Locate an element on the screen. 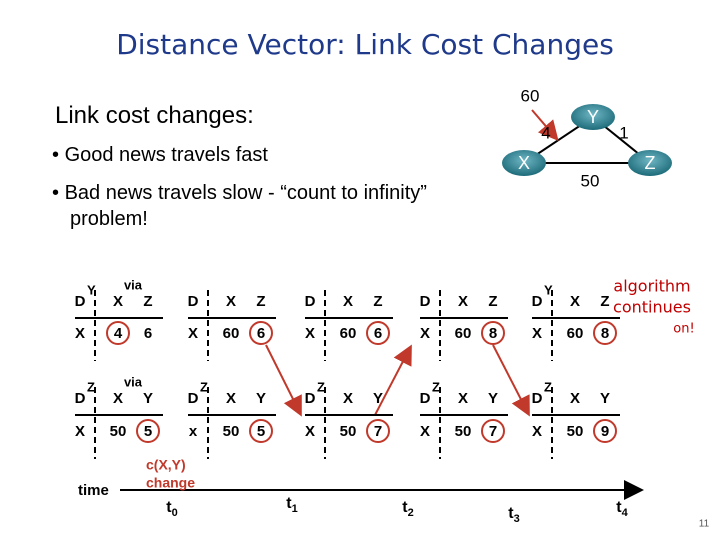 This screenshot has width=720, height=540. bullet: • Good news travels fast is located at coordinates (160, 155).